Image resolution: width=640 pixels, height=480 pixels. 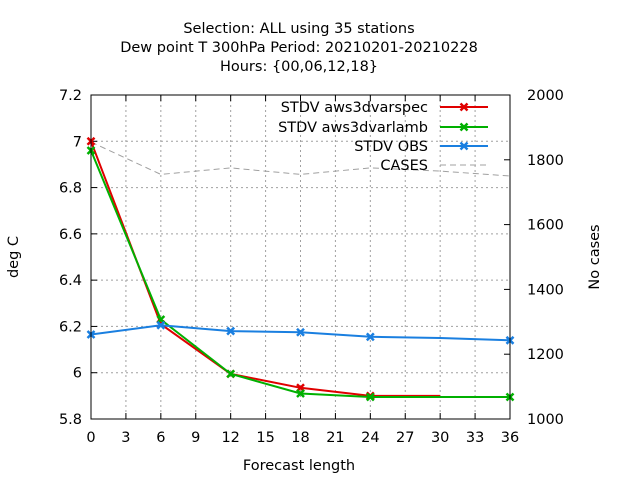 What do you see at coordinates (160, 438) in the screenshot?
I see `x-tick-label: 6` at bounding box center [160, 438].